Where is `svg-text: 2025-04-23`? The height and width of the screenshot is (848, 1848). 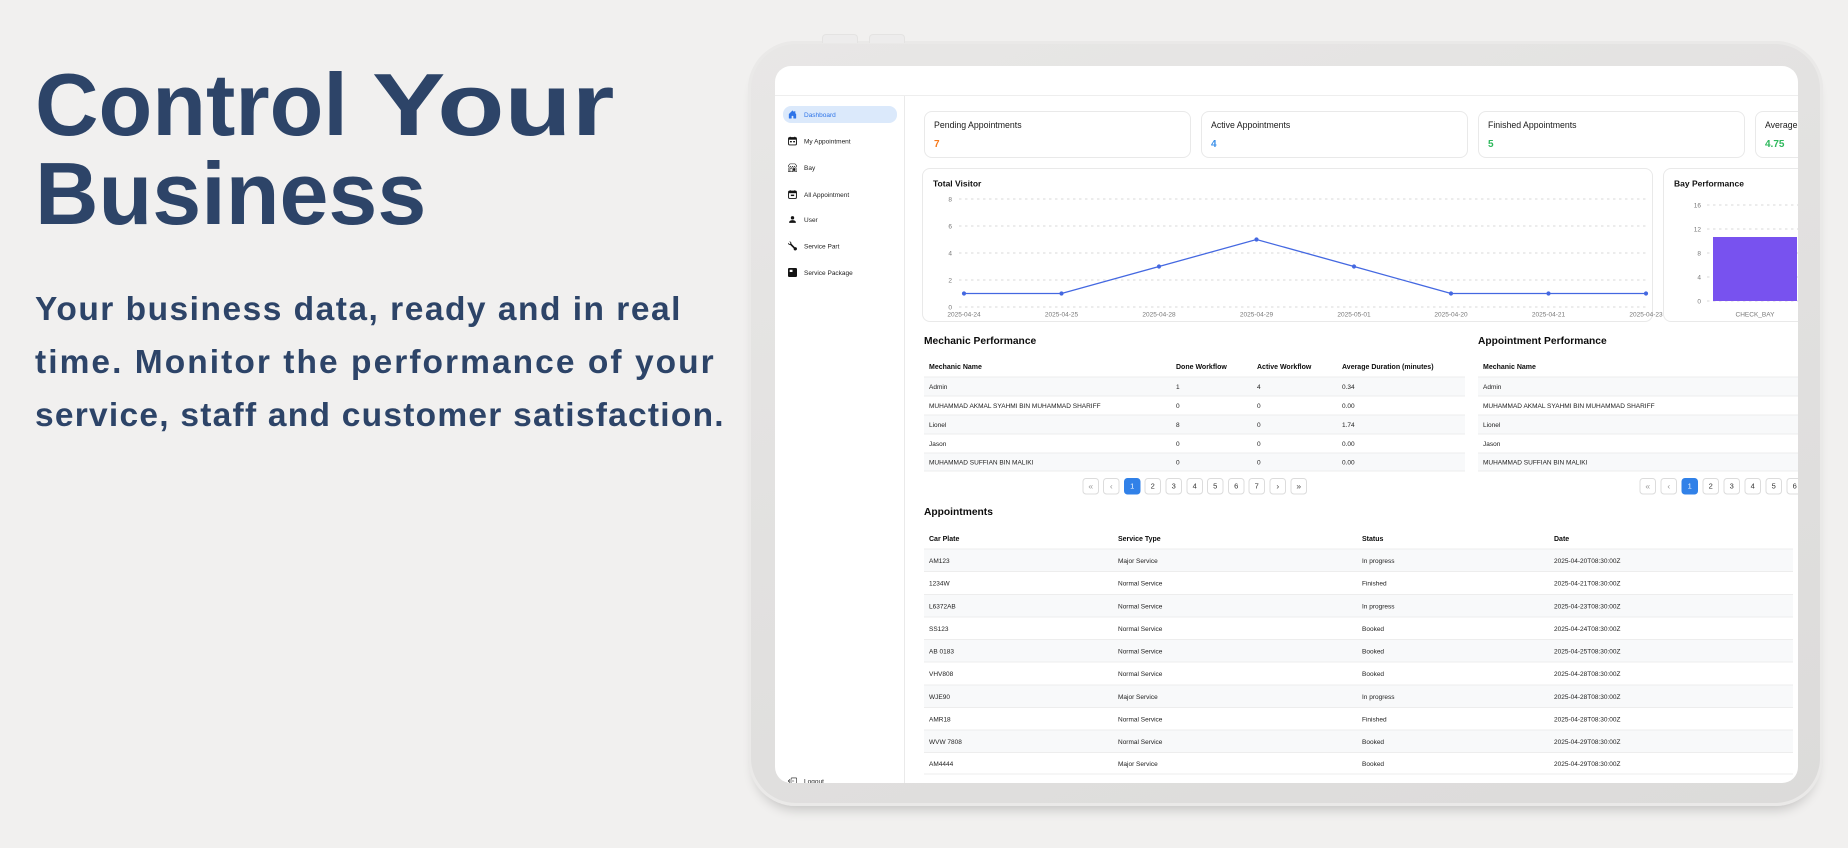
svg-text: 2025-04-23 is located at coordinates (1646, 315).